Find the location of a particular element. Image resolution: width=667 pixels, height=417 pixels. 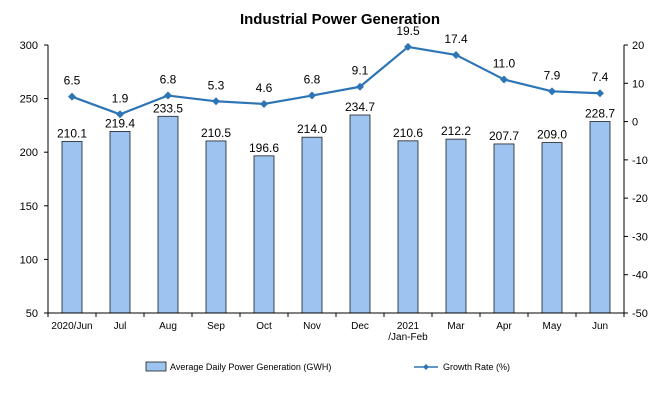

legend-line-label: Growth Rate (%) is located at coordinates (476, 367).